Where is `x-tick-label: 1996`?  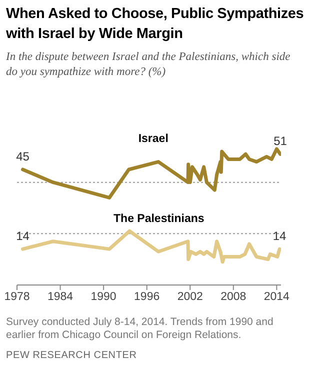
x-tick-label: 1996 is located at coordinates (147, 297).